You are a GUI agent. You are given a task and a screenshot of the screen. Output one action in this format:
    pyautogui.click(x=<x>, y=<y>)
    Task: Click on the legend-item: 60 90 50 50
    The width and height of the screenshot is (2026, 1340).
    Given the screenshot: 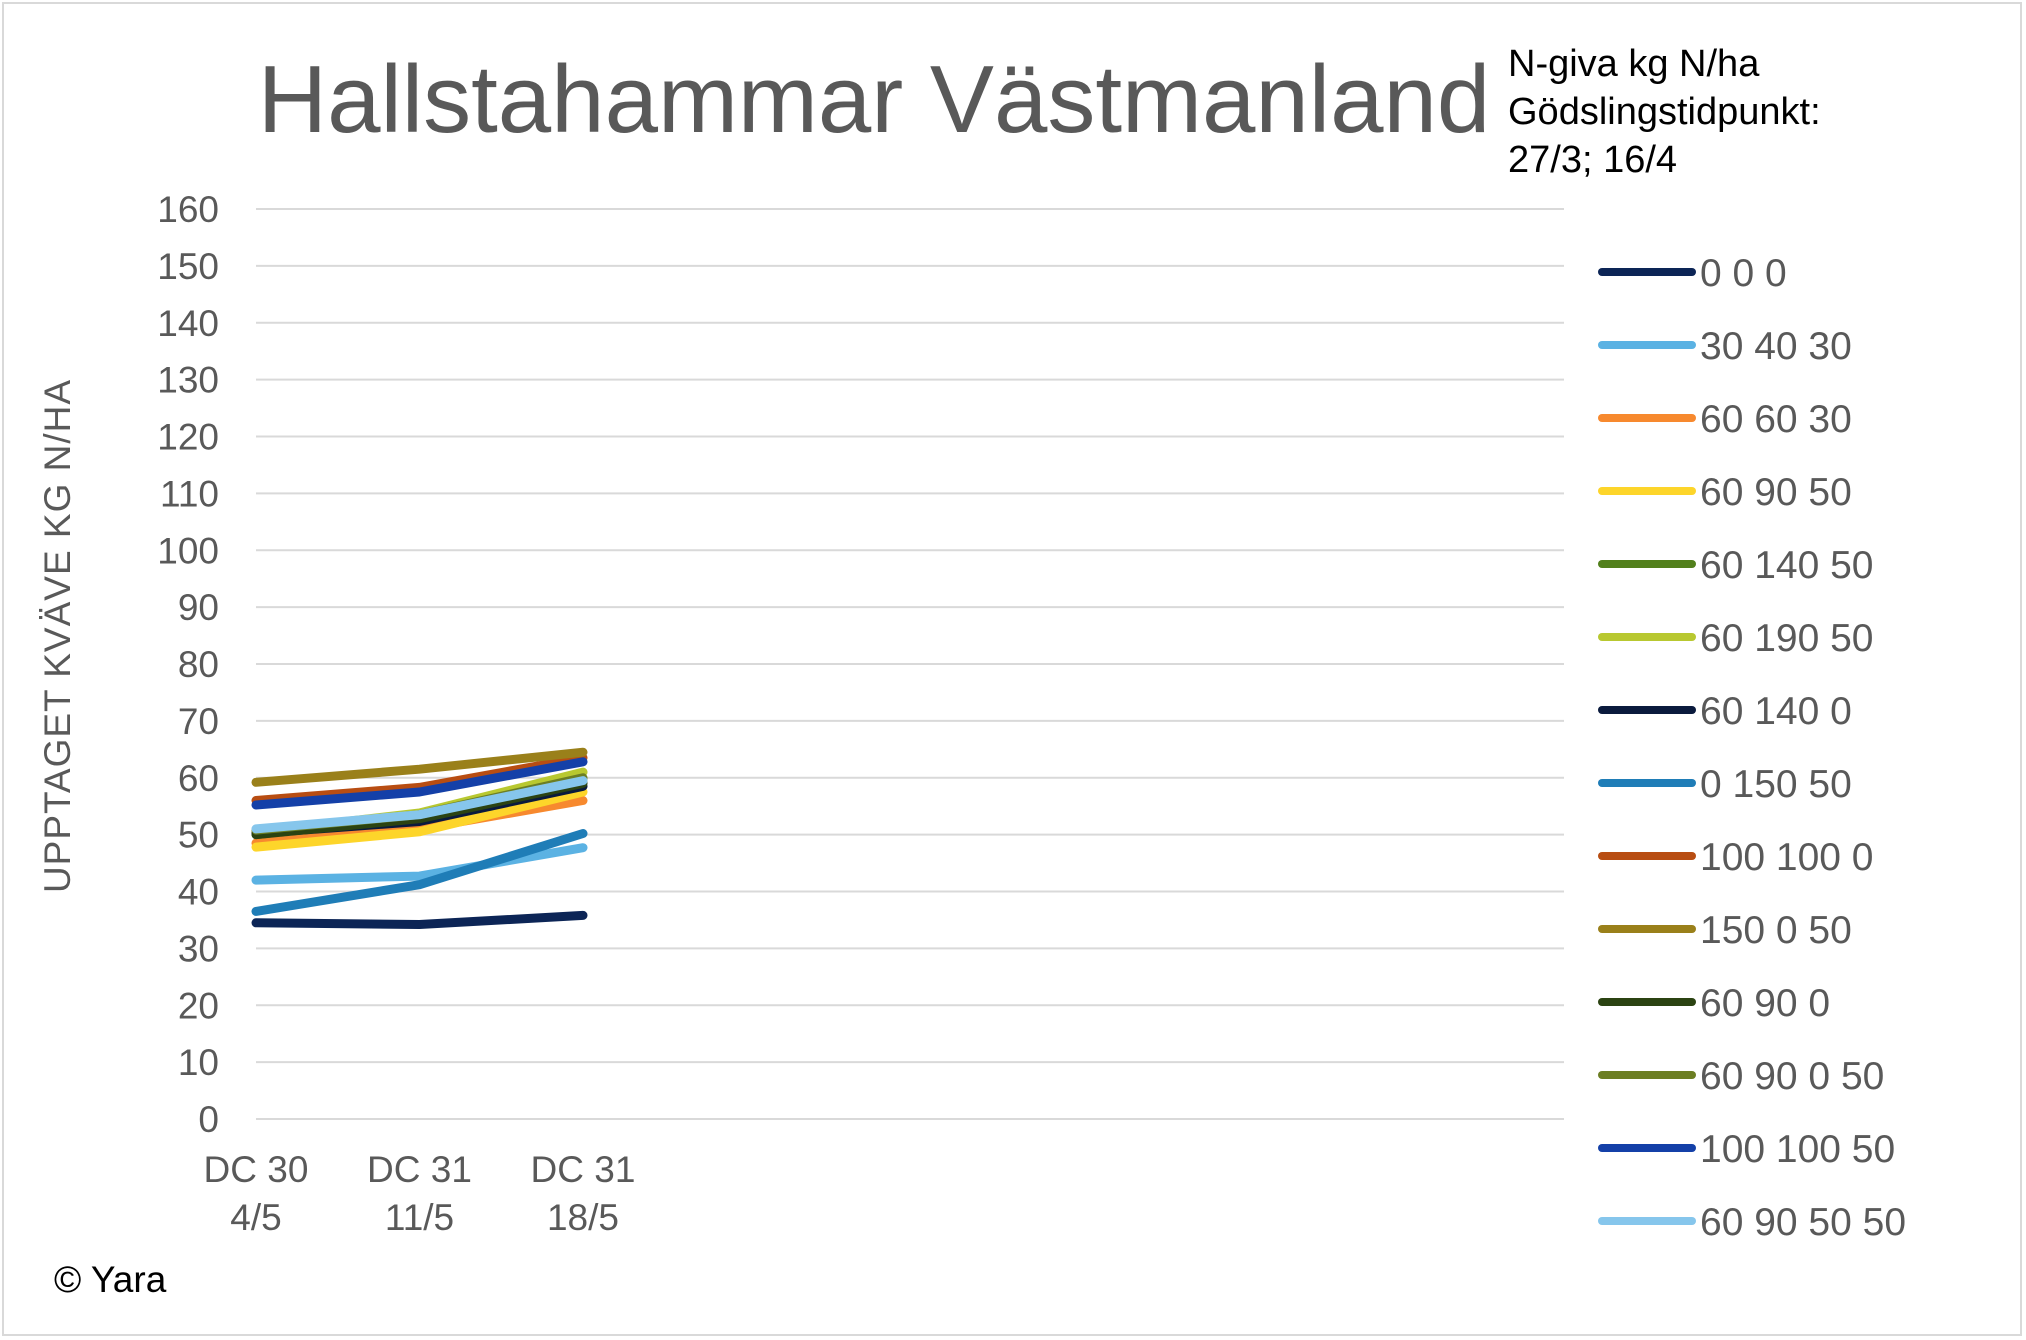 What is the action you would take?
    pyautogui.click(x=1752, y=1222)
    